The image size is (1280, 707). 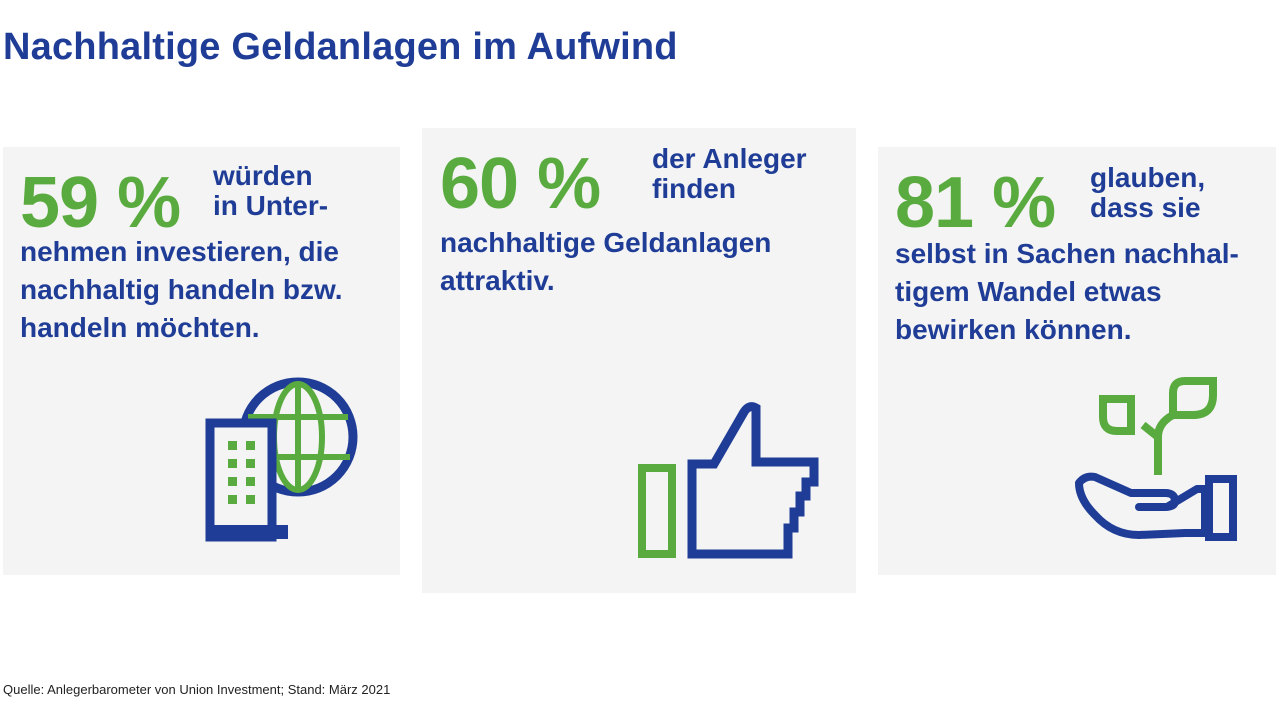 What do you see at coordinates (728, 480) in the screenshot?
I see `thumbs-up-icon` at bounding box center [728, 480].